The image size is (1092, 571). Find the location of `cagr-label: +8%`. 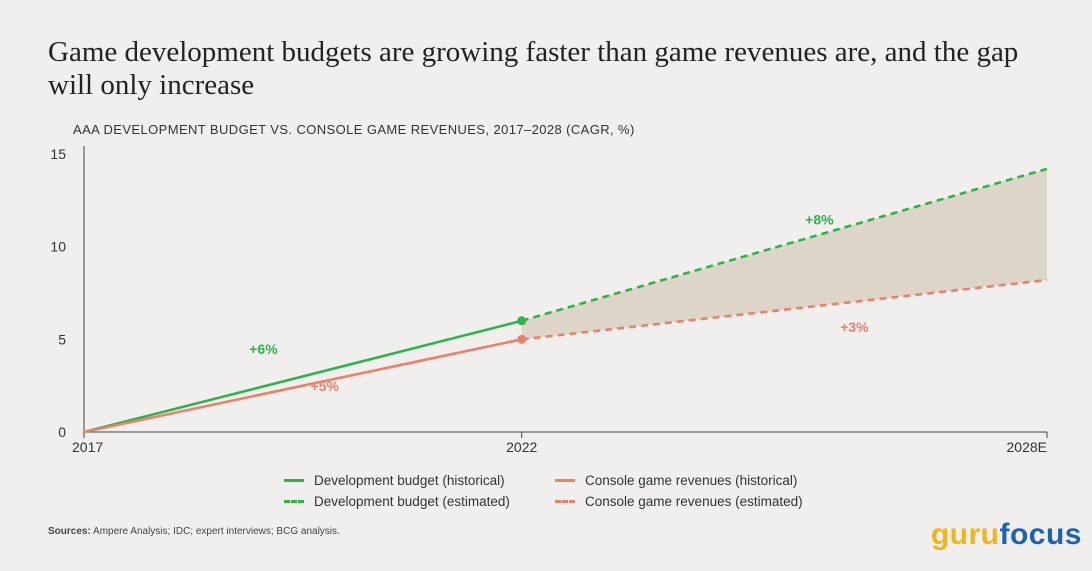

cagr-label: +8% is located at coordinates (819, 219).